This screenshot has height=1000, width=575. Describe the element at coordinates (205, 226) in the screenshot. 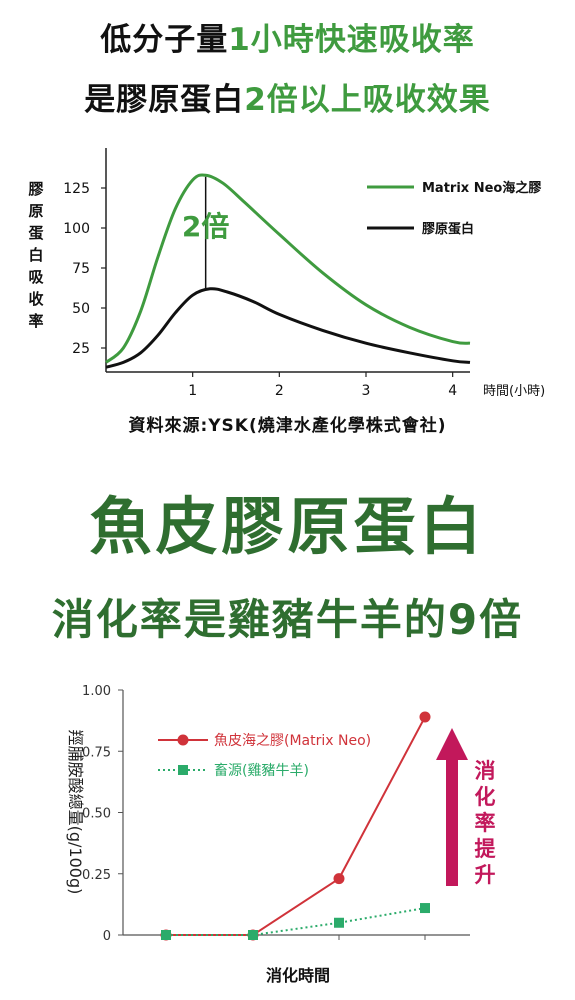

I see `annotation-2x: 2倍` at that location.